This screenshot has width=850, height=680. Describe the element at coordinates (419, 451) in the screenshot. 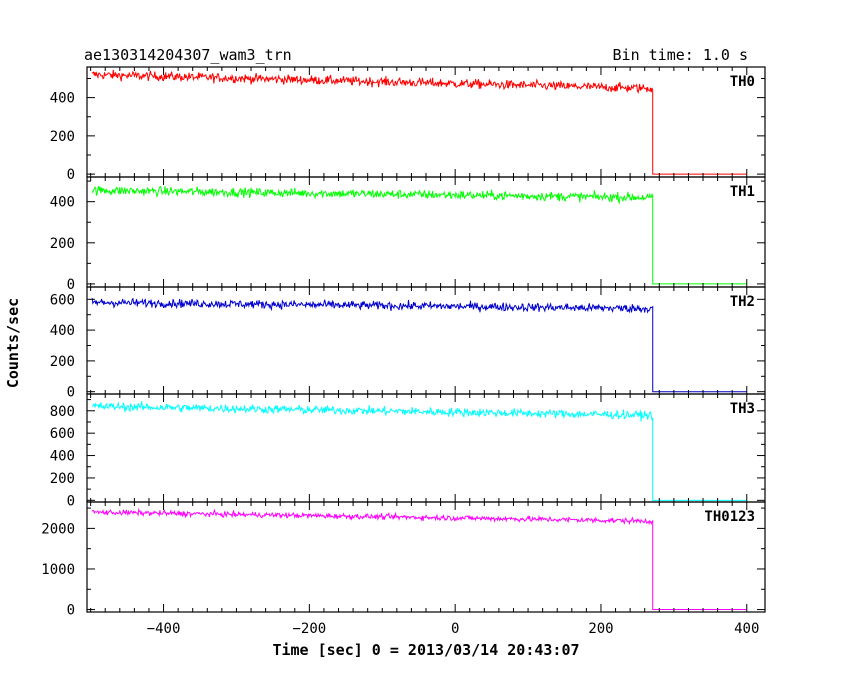

I see `series-line-th3` at that location.